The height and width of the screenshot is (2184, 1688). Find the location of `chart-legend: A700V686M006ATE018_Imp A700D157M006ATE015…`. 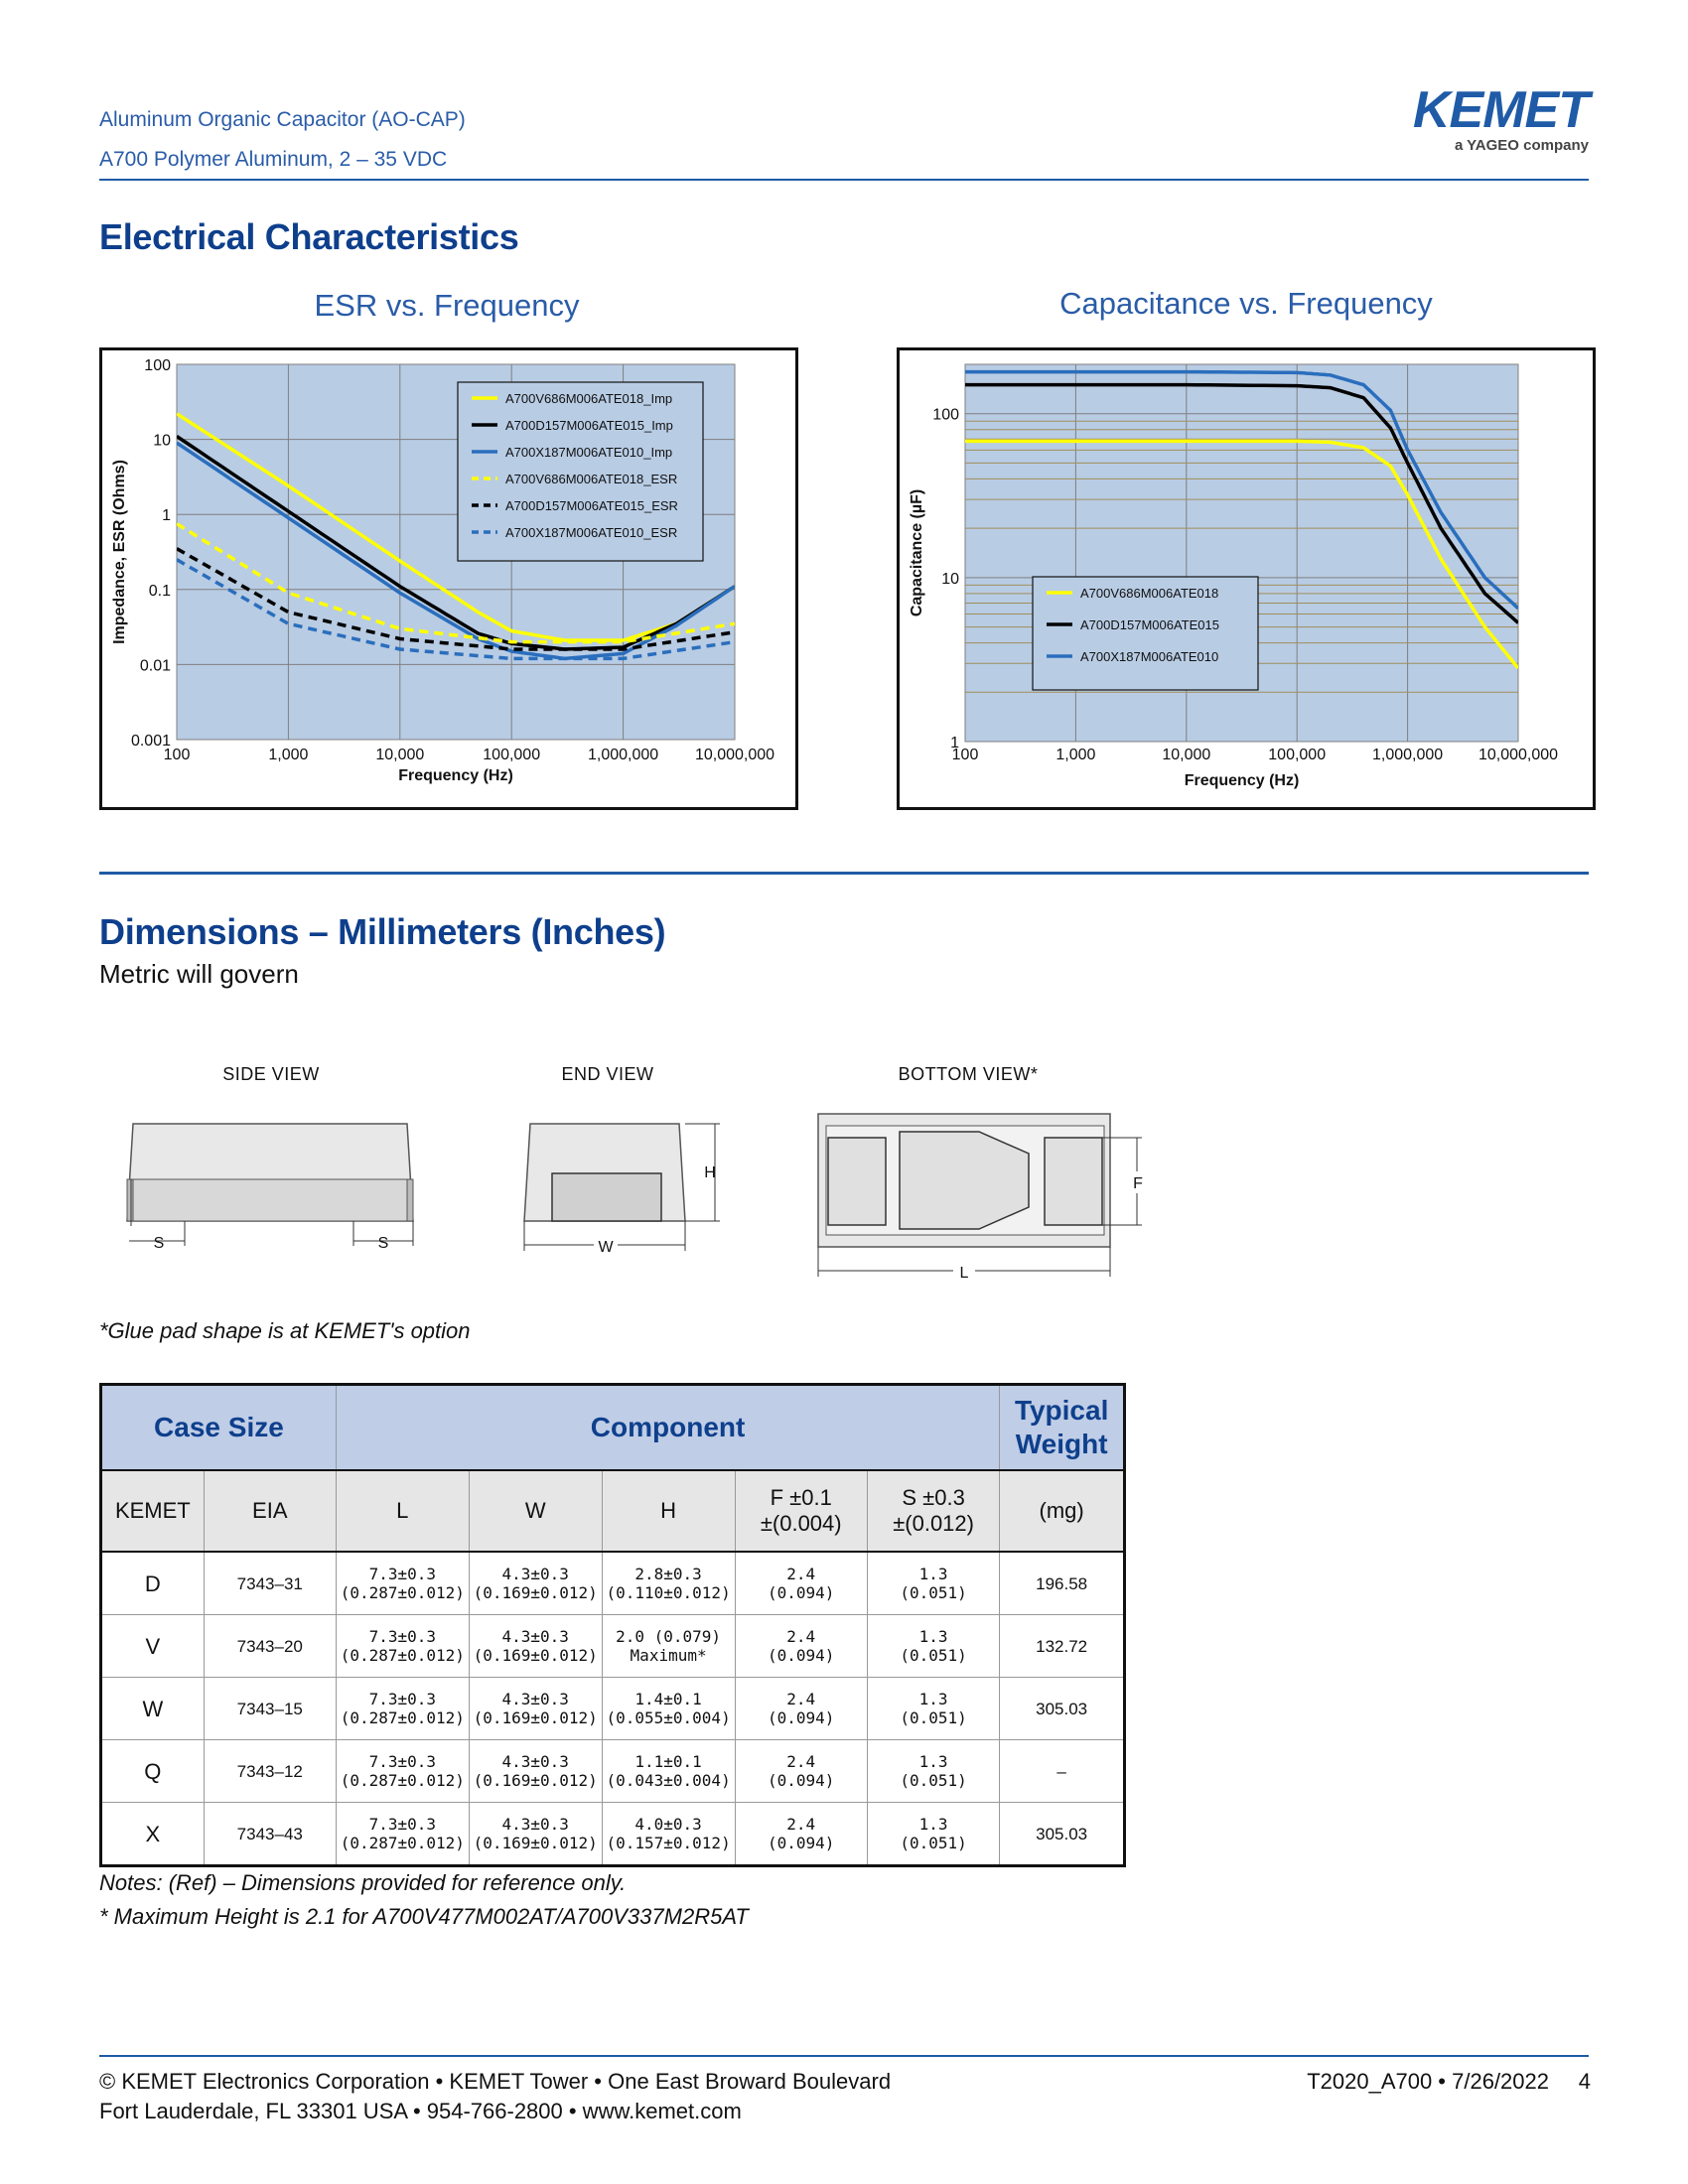

chart-legend: A700V686M006ATE018_Imp A700D157M006ATE015… is located at coordinates (580, 471).